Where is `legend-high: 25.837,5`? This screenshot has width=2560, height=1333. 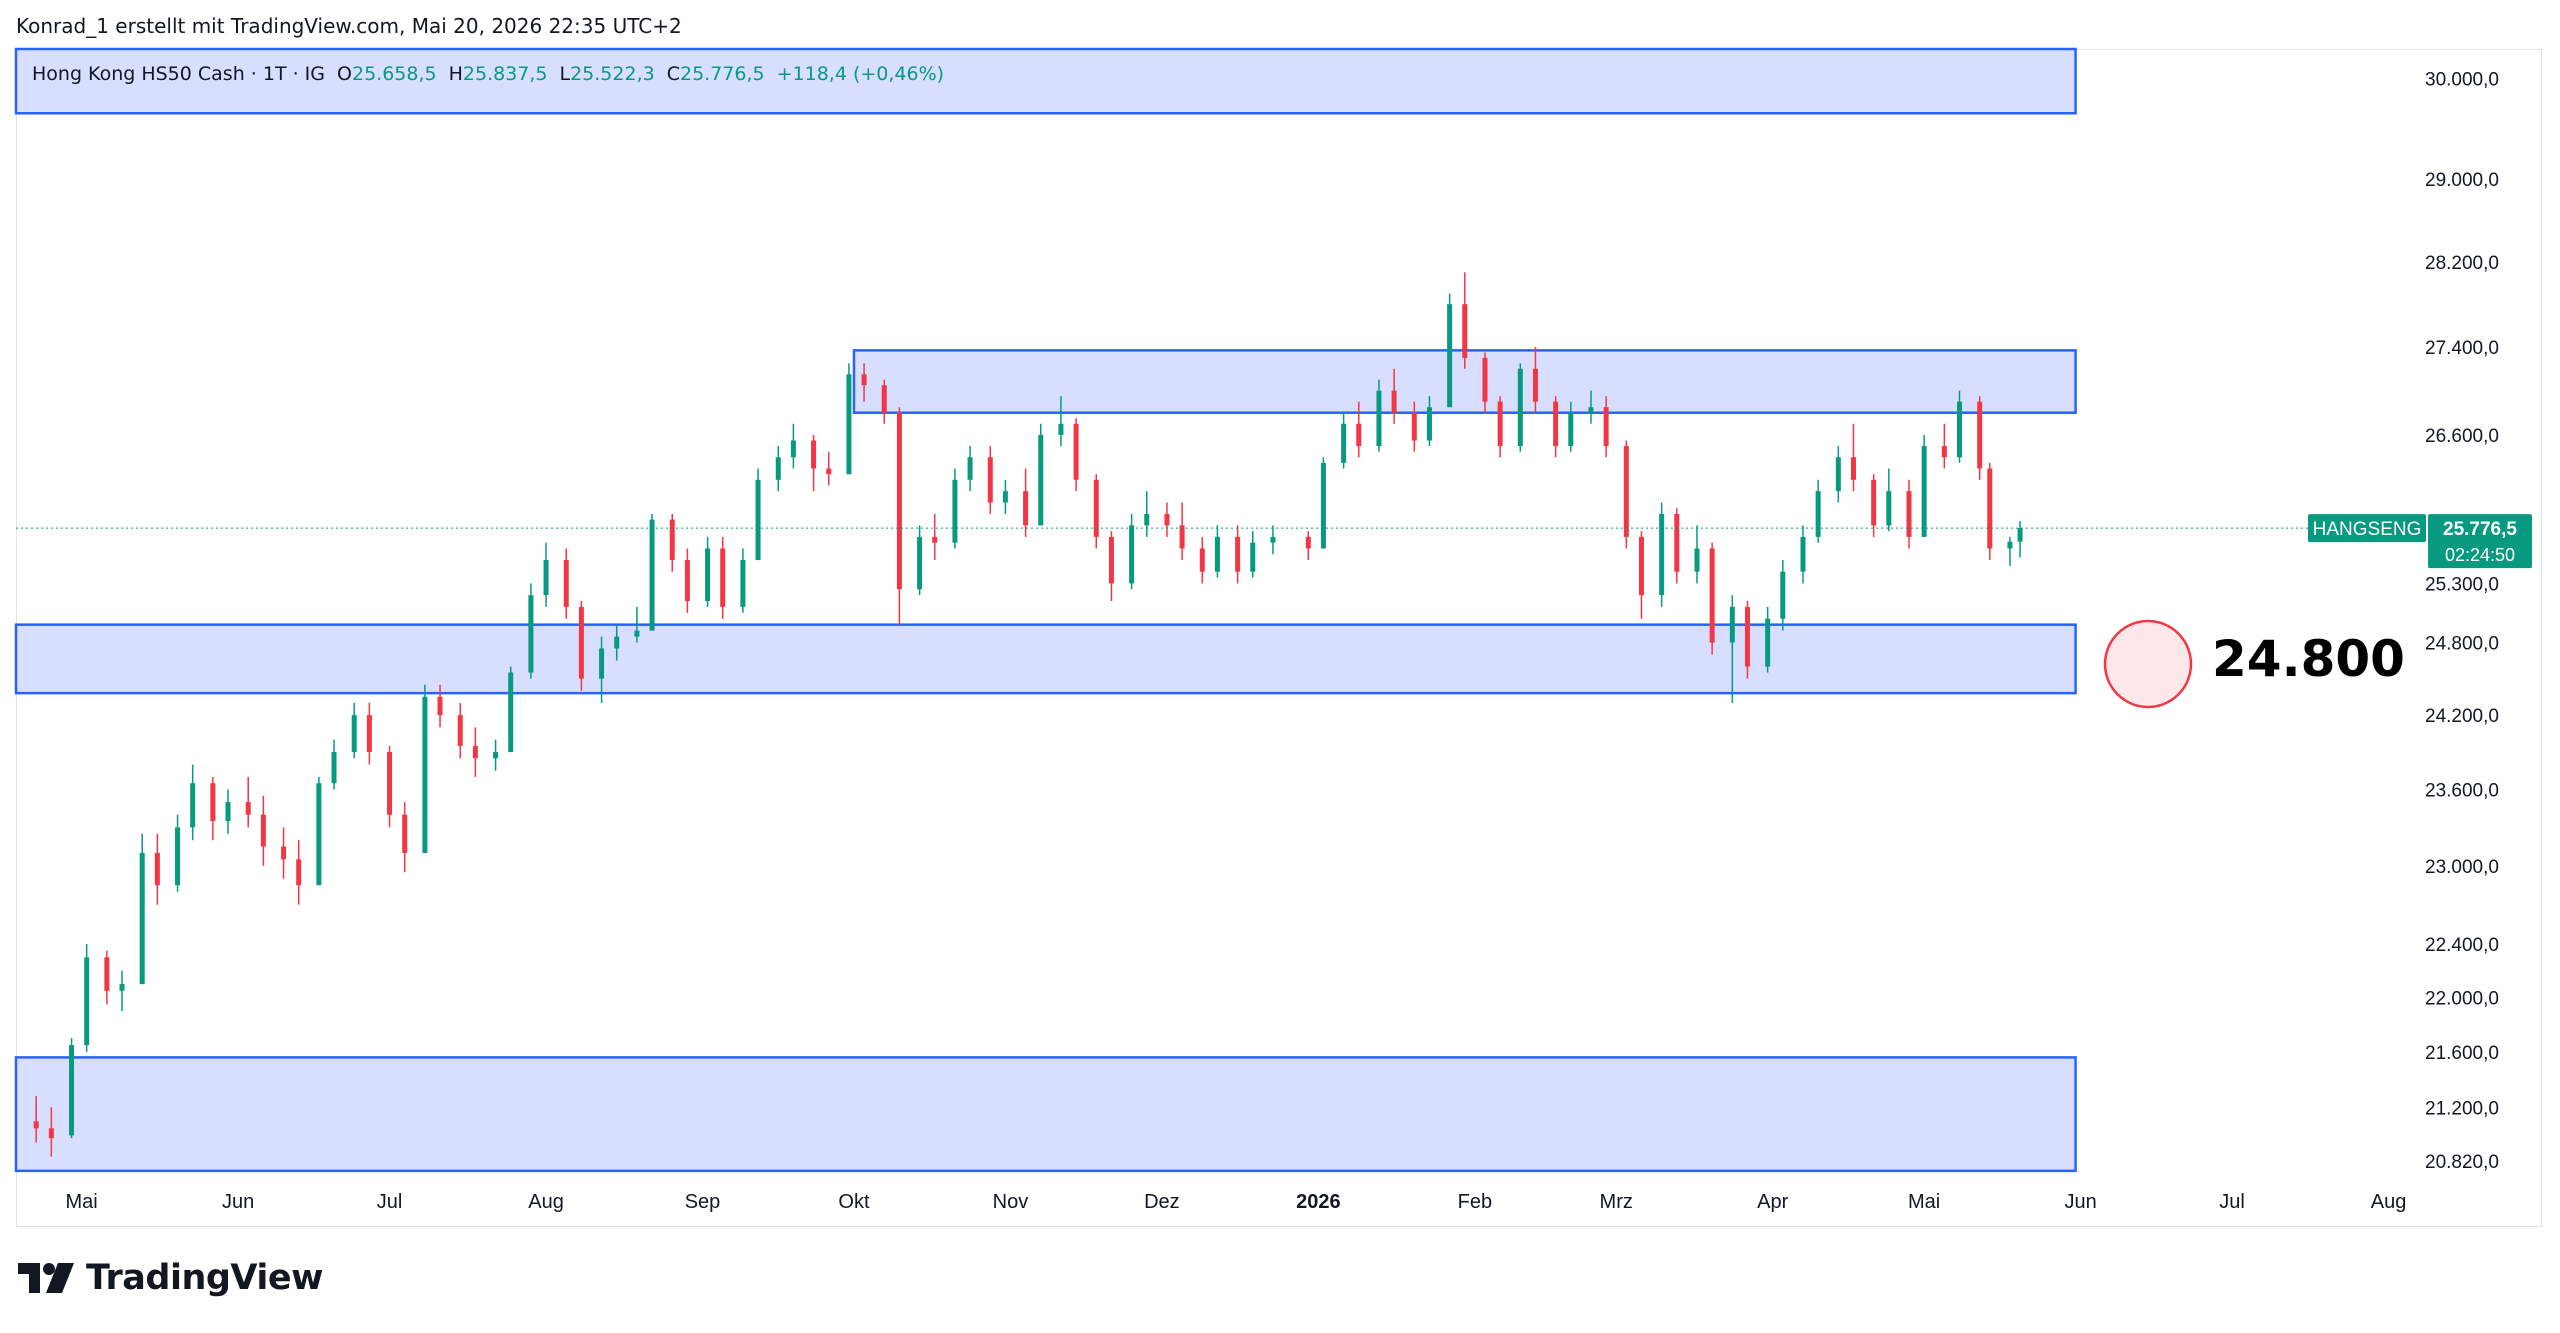
legend-high: 25.837,5 is located at coordinates (505, 74).